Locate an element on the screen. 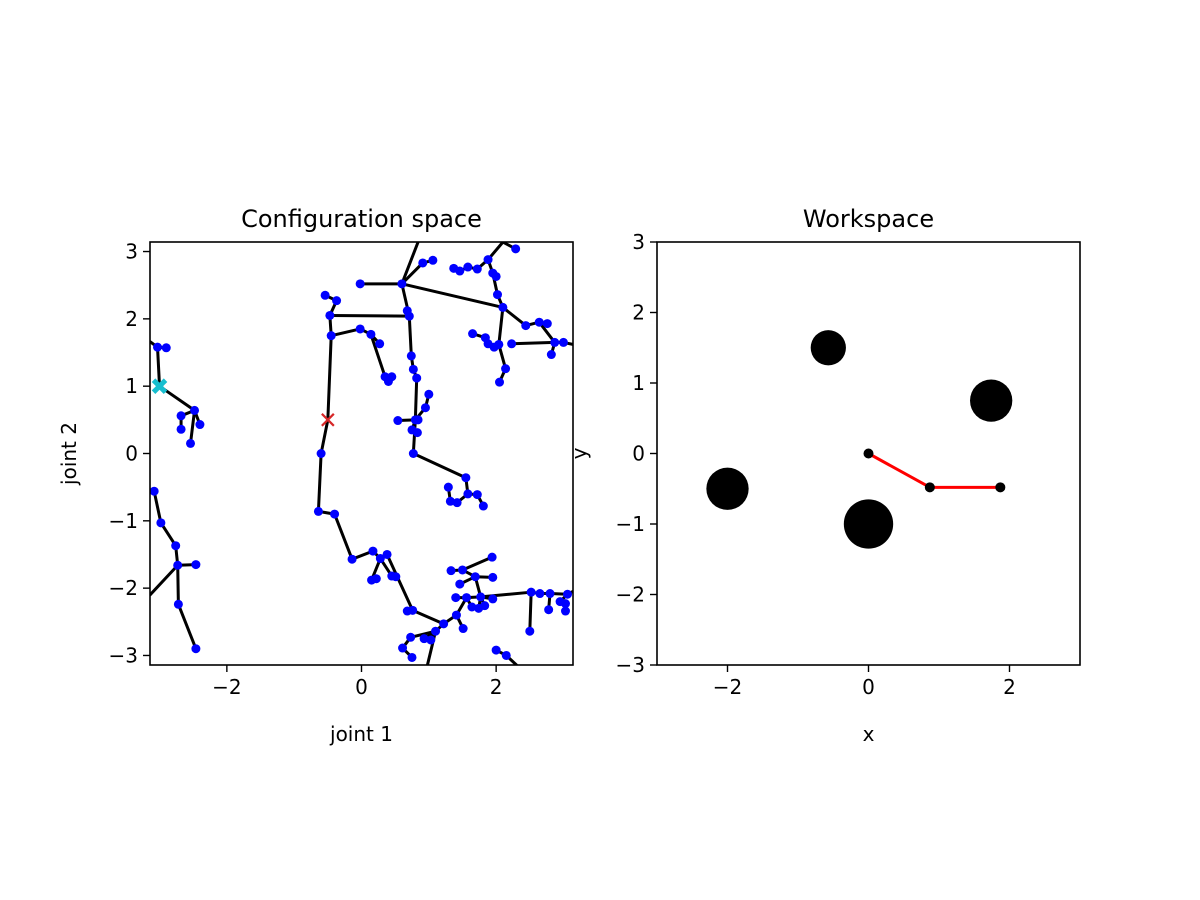 The image size is (1200, 900). workspace-y-tick-label: −2 is located at coordinates (630, 595).